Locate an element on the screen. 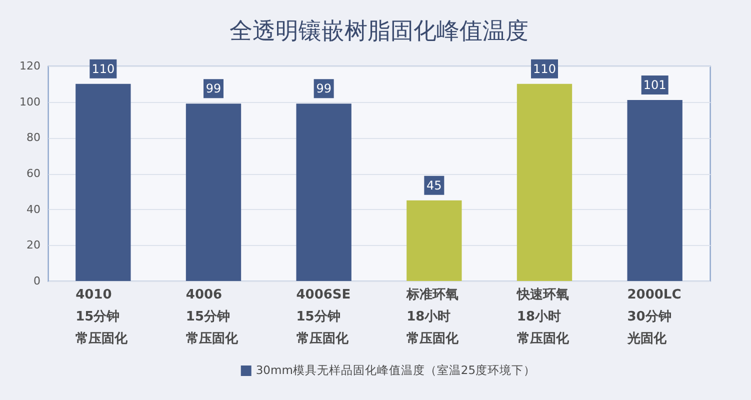  chart-title: 全透明镶嵌树脂固化峰值温度 is located at coordinates (379, 31).